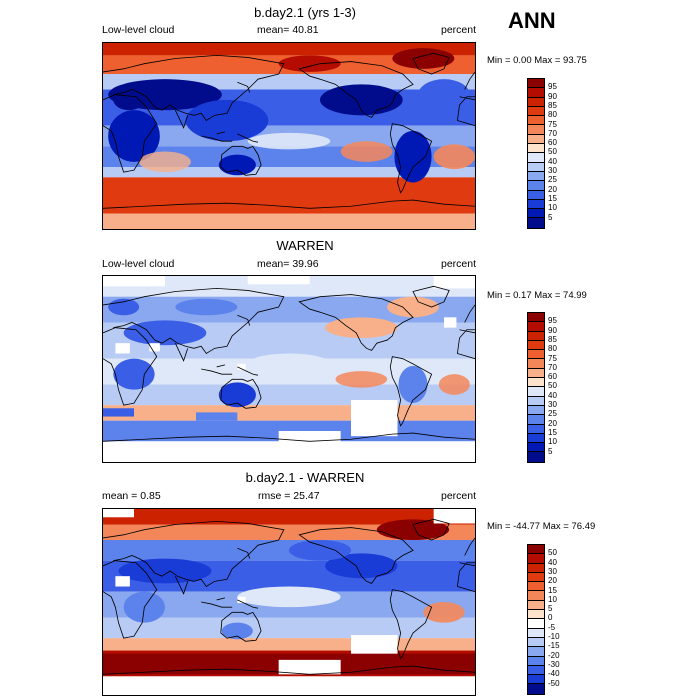 This screenshot has width=700, height=700. Describe the element at coordinates (289, 369) in the screenshot. I see `panel2-map` at that location.